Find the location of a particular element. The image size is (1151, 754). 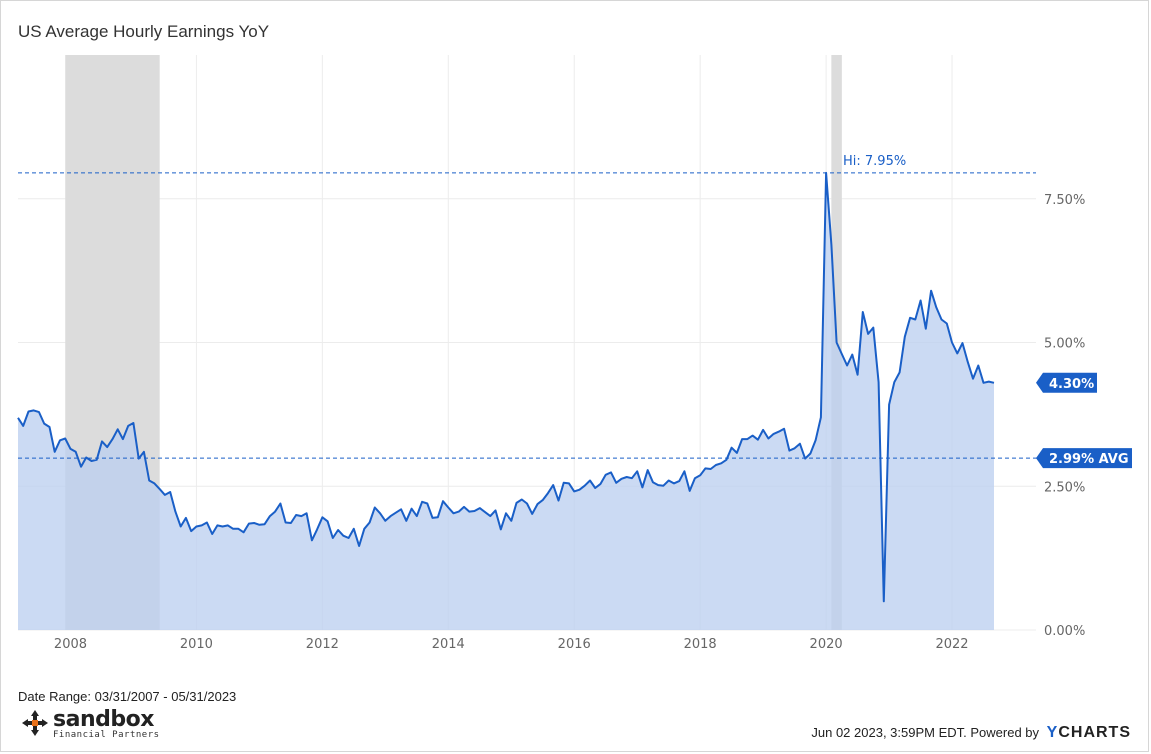

x-tick-label: 2014 is located at coordinates (448, 644).